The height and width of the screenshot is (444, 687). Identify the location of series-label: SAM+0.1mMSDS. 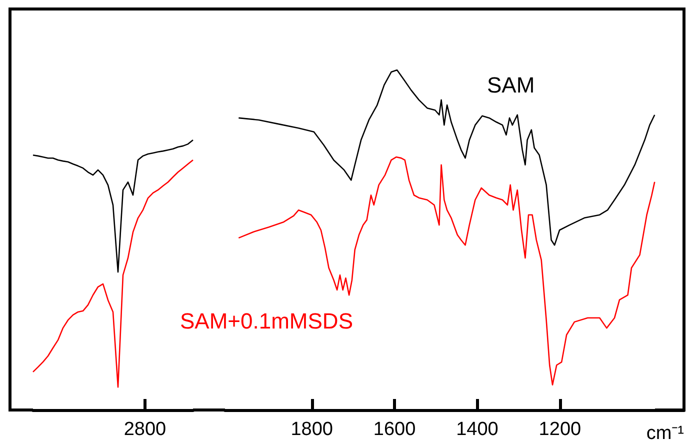
(266, 321).